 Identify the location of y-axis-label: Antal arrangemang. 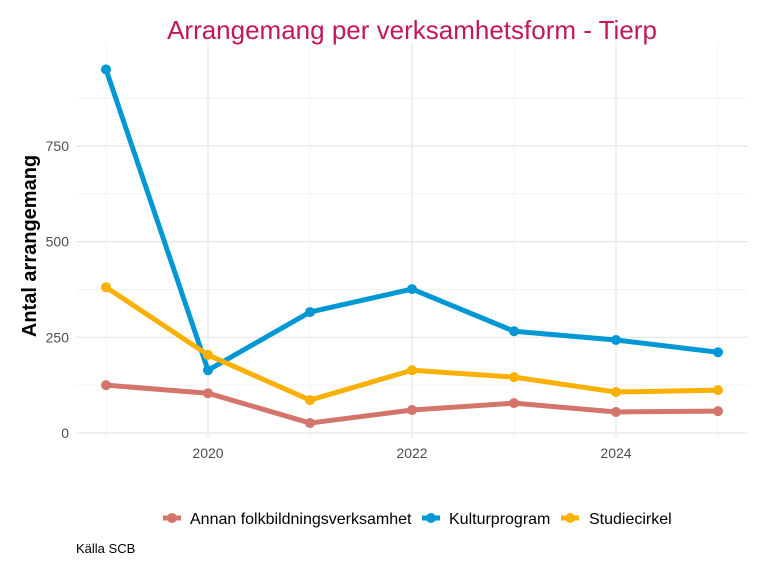
(30, 246).